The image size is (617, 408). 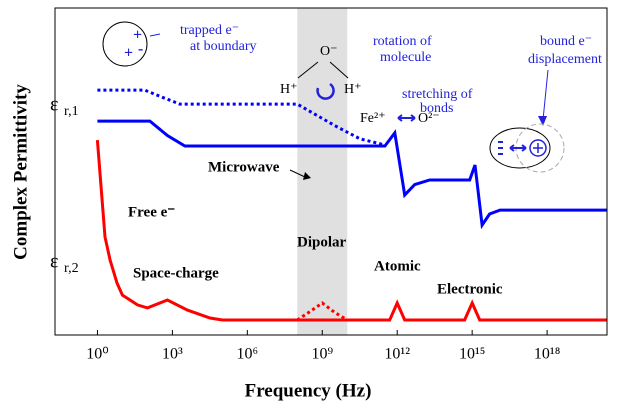 I want to click on microwave-label: Microwave, so click(x=244, y=167).